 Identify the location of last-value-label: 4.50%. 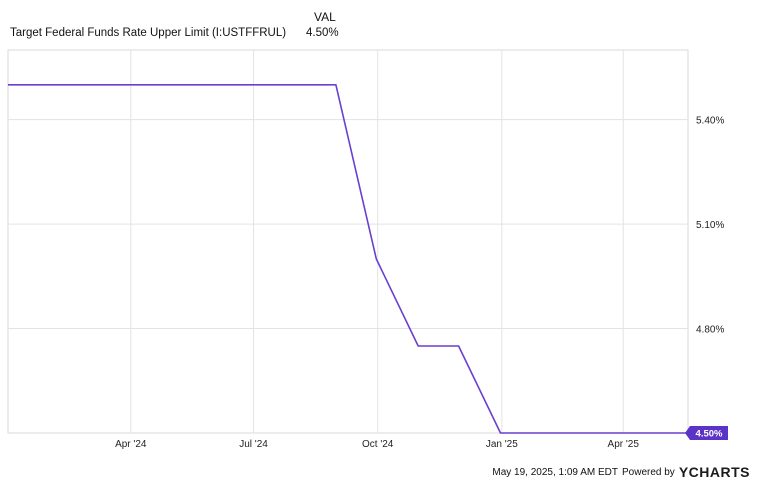
(709, 434).